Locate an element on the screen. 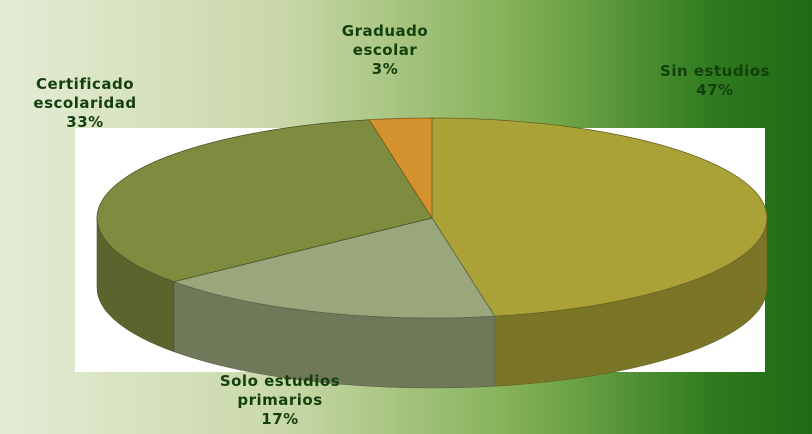 The image size is (812, 434). category-name: Graduado escolar is located at coordinates (385, 40).